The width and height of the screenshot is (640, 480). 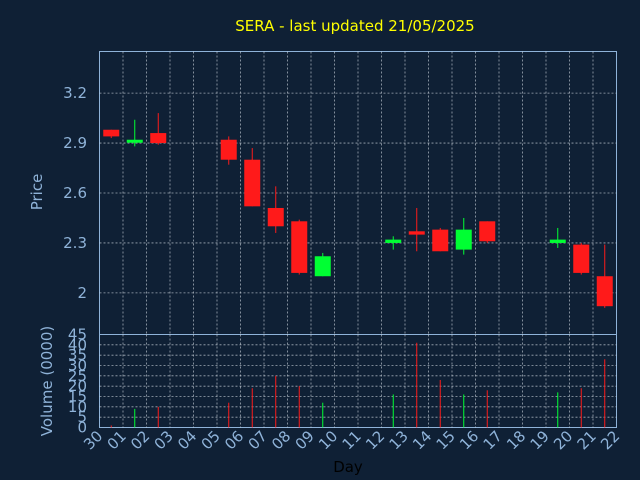 What do you see at coordinates (77, 397) in the screenshot?
I see `volume-tick-label: 15` at bounding box center [77, 397].